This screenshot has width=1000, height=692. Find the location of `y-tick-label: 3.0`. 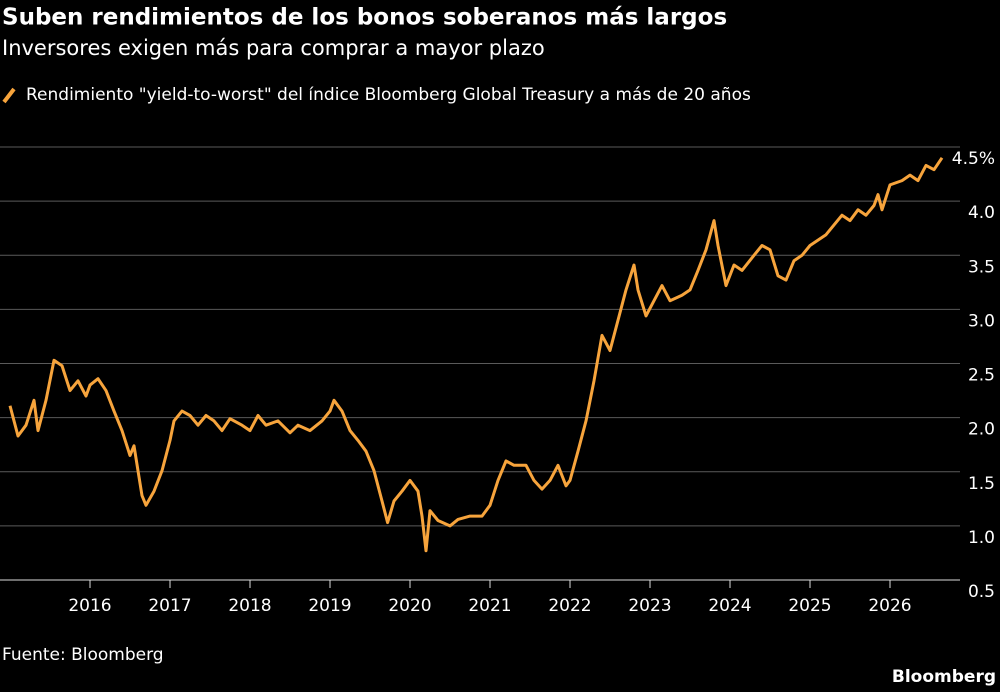

y-tick-label: 3.0 is located at coordinates (981, 321).